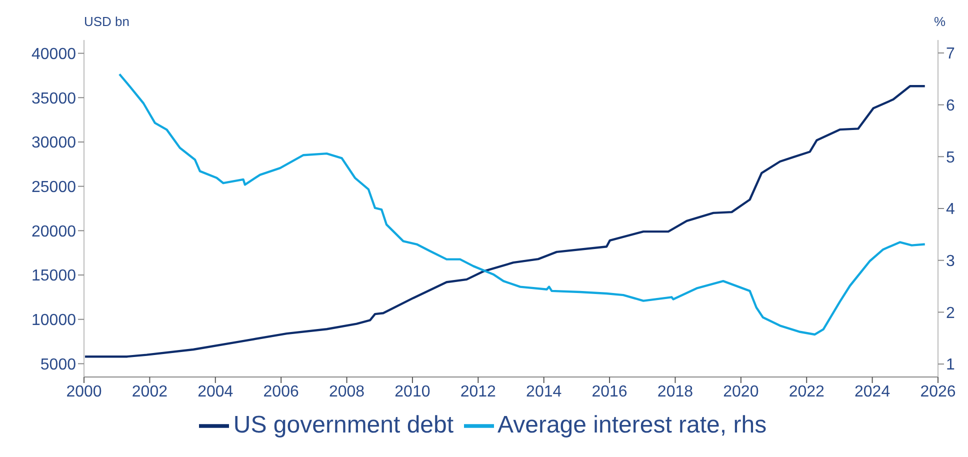  I want to click on legend-label: Average interest rate, rhs, so click(632, 424).